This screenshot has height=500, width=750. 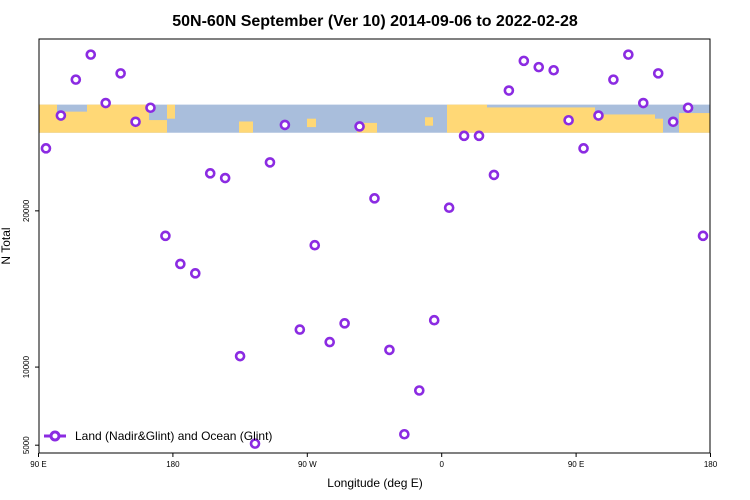 I want to click on legend-label: Land (Nadir&Glint) and Ocean (Glint), so click(x=173, y=436).